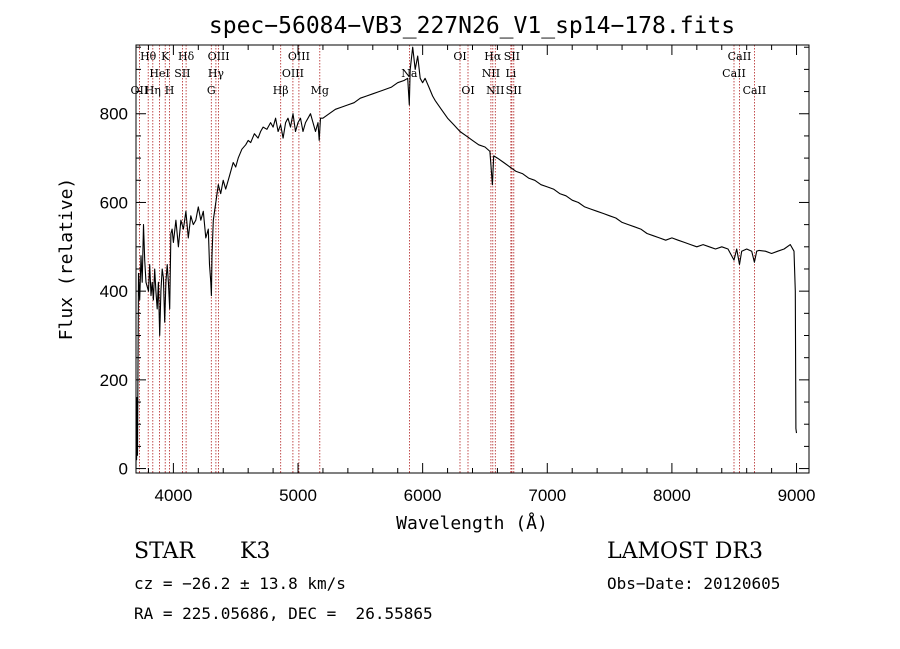  Describe the element at coordinates (211, 90) in the screenshot. I see `line-label: G` at that location.